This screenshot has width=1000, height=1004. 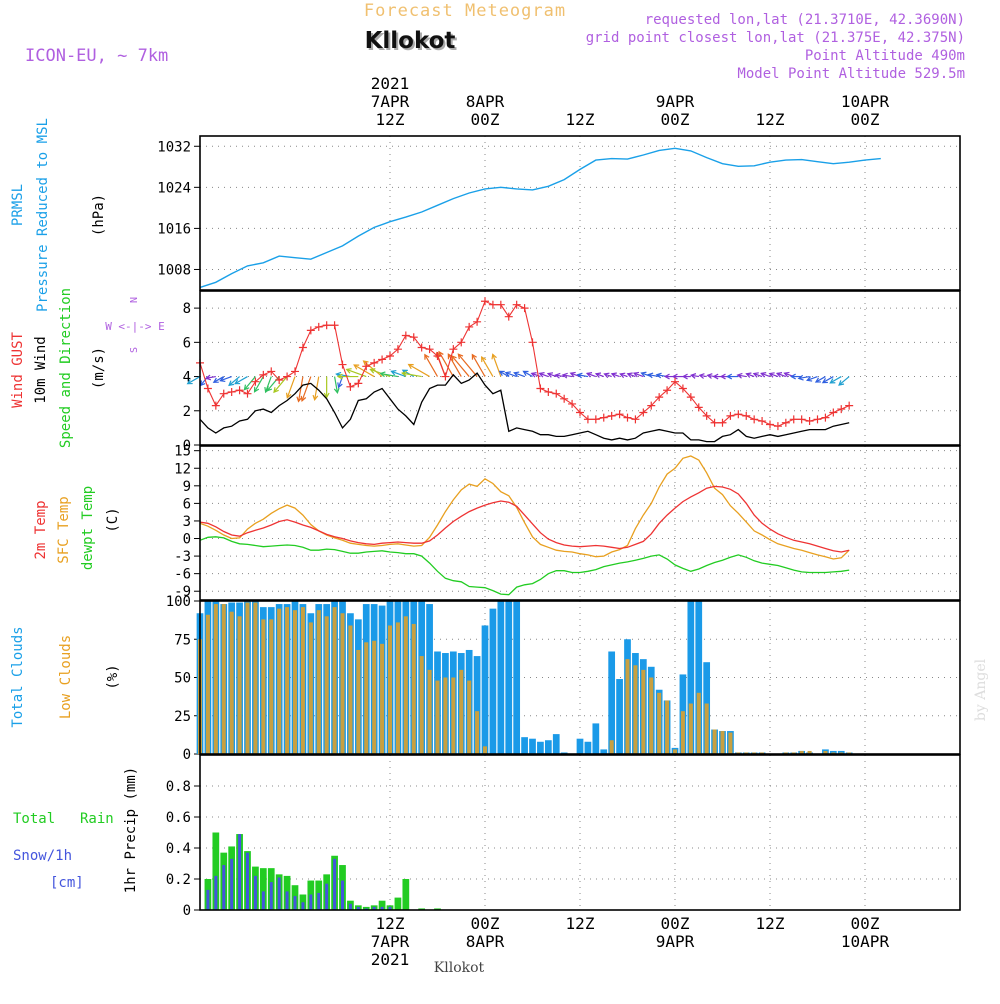 What do you see at coordinates (182, 640) in the screenshot?
I see `clouds-ytick-label: 75` at bounding box center [182, 640].